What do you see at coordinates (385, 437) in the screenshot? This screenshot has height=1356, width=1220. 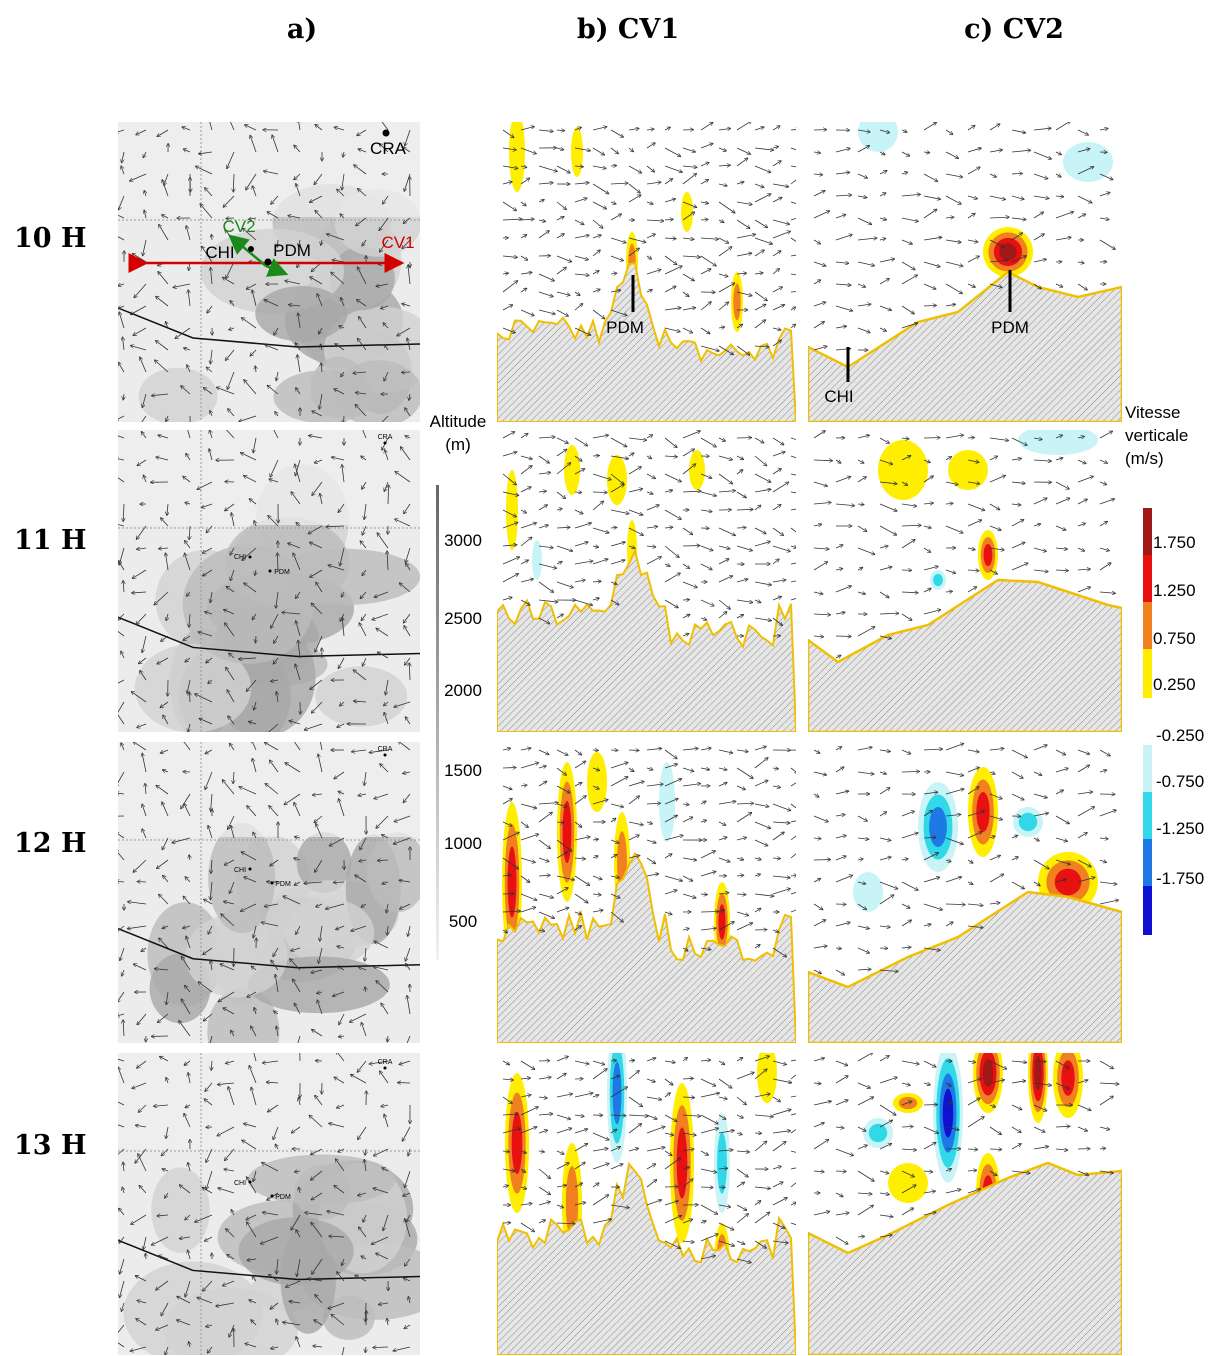 I see `label: CRA` at bounding box center [385, 437].